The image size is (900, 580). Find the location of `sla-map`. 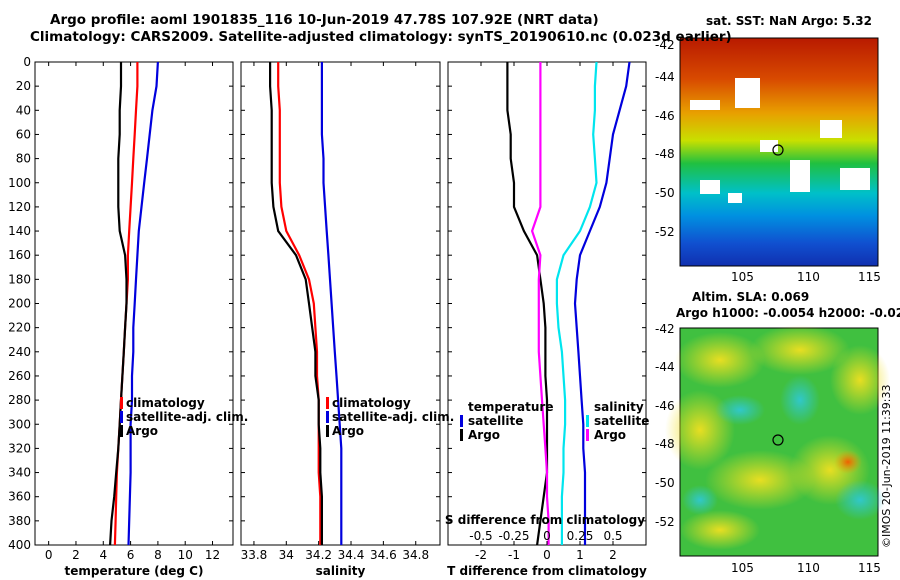

sla-map is located at coordinates (777, 441).